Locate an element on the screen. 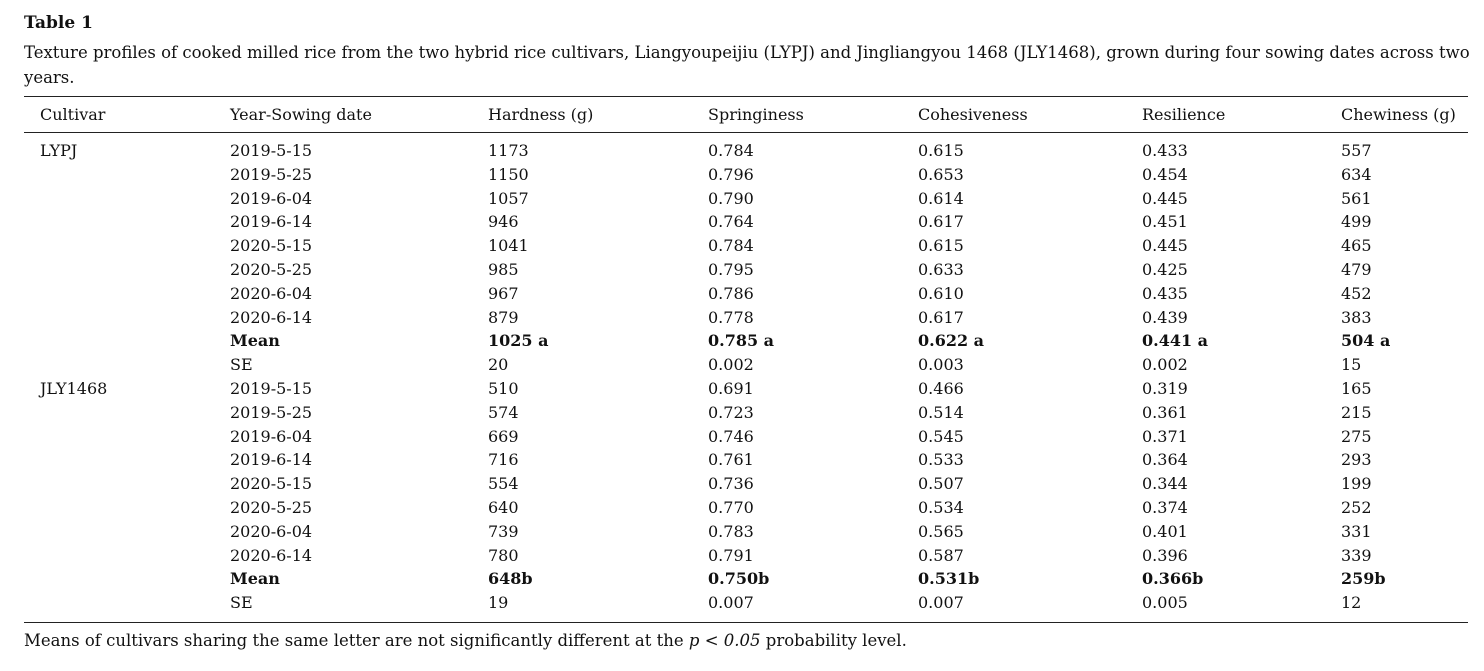 The image size is (1484, 671). table-cell: 331 is located at coordinates (1356, 531).